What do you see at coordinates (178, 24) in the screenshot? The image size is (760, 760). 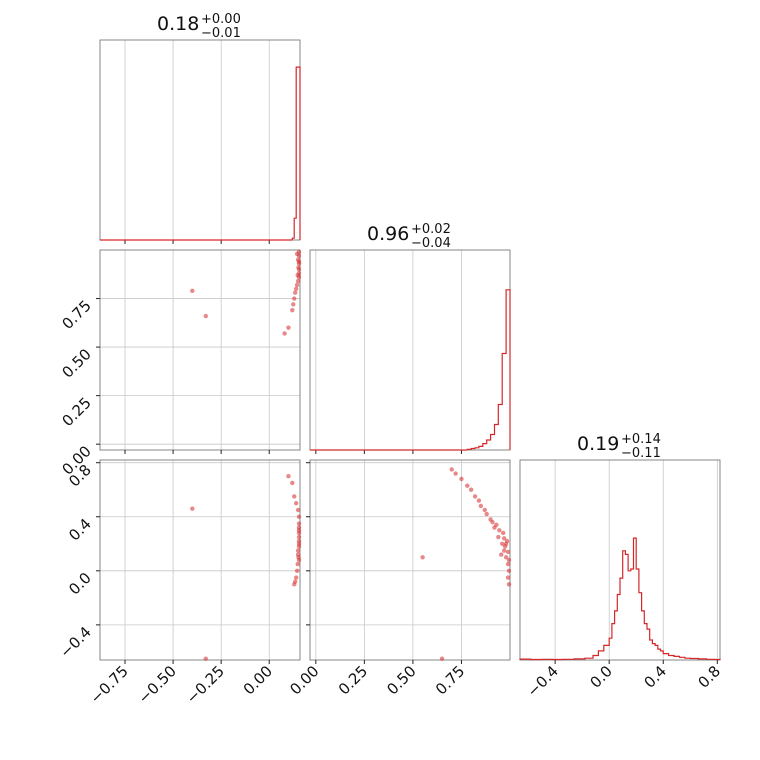 I see `title-param-0-value: 0.18` at bounding box center [178, 24].